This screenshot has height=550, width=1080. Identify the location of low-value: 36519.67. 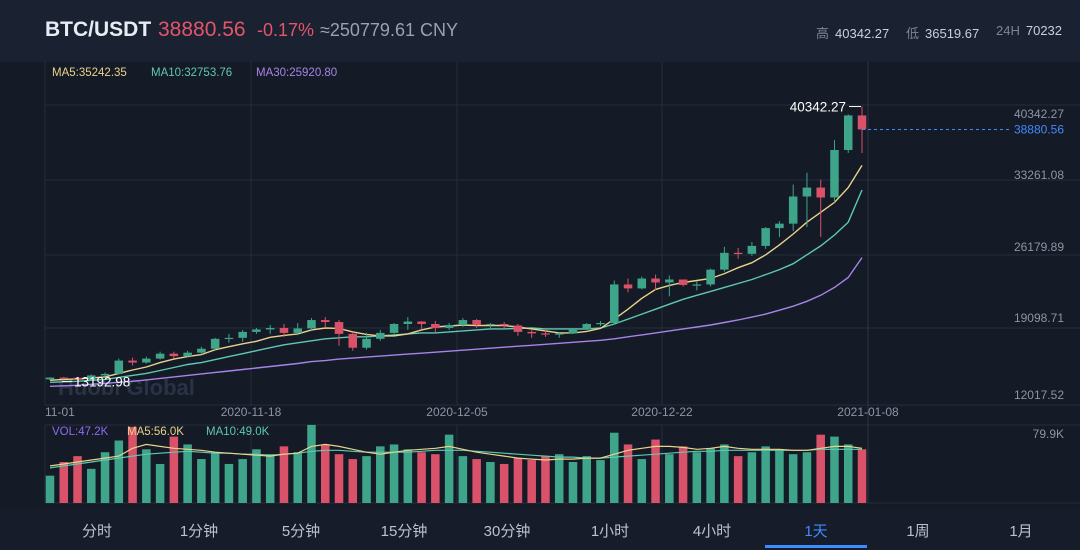
(952, 33).